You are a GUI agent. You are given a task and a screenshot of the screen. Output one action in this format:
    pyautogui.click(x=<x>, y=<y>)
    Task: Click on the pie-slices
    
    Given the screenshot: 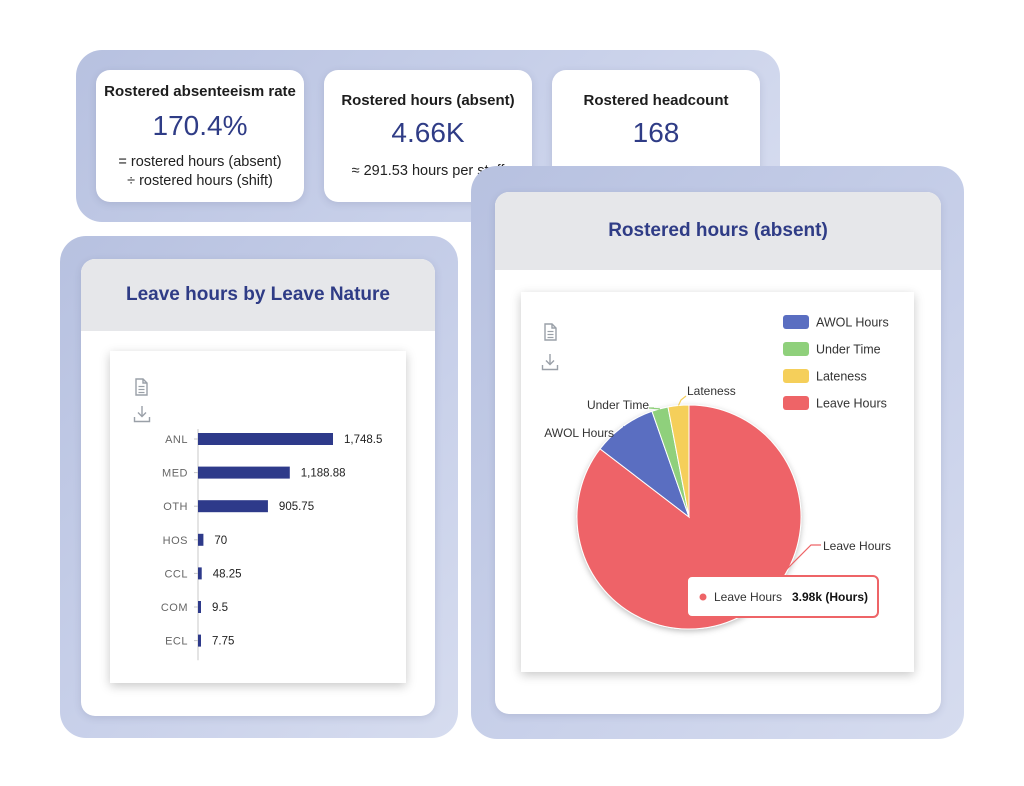 What is the action you would take?
    pyautogui.click(x=689, y=517)
    